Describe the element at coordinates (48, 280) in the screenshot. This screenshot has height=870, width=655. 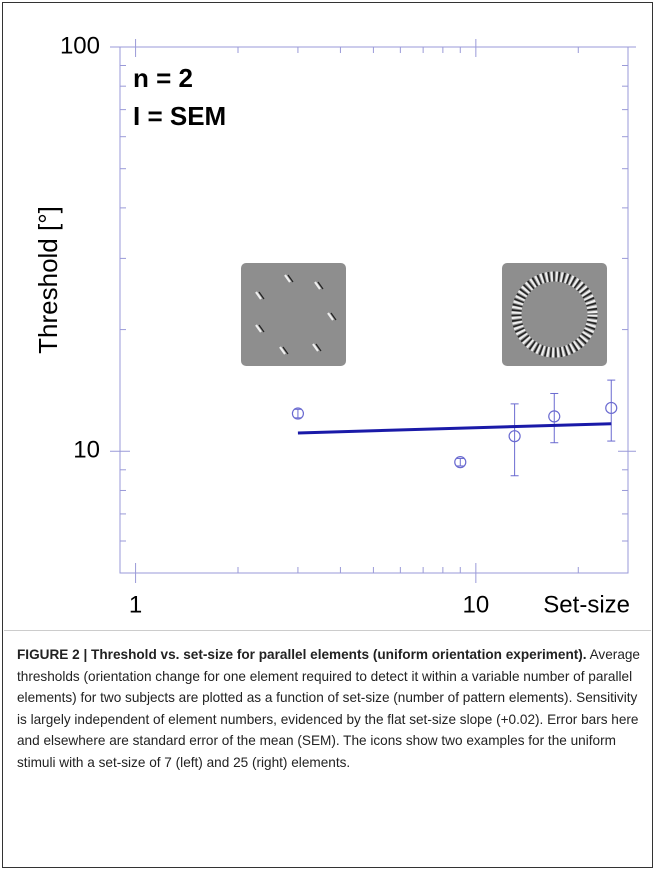
I see `y-axis-label: Threshold [°]` at that location.